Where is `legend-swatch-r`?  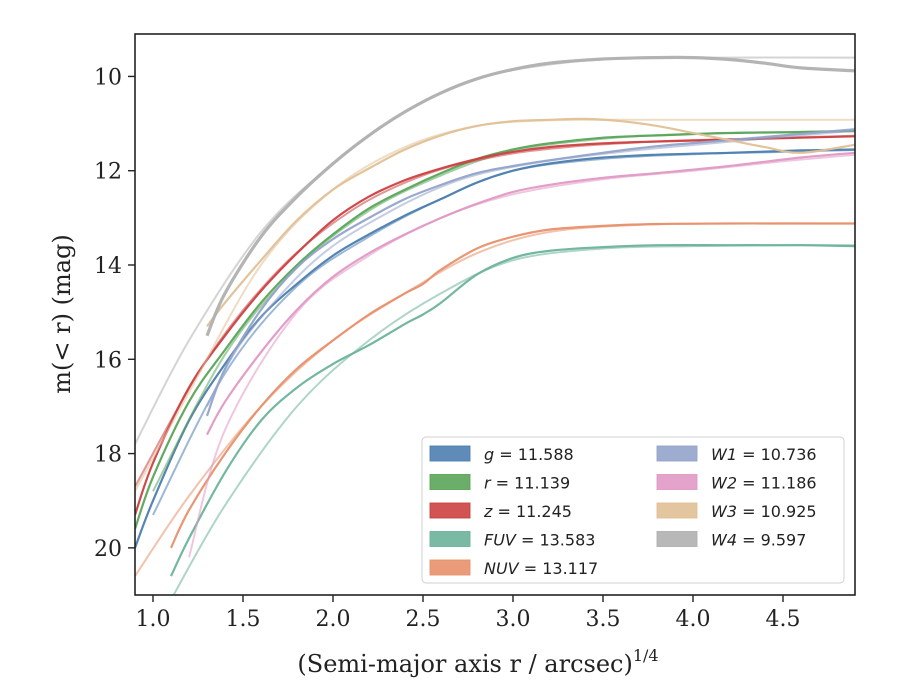
legend-swatch-r is located at coordinates (450, 482).